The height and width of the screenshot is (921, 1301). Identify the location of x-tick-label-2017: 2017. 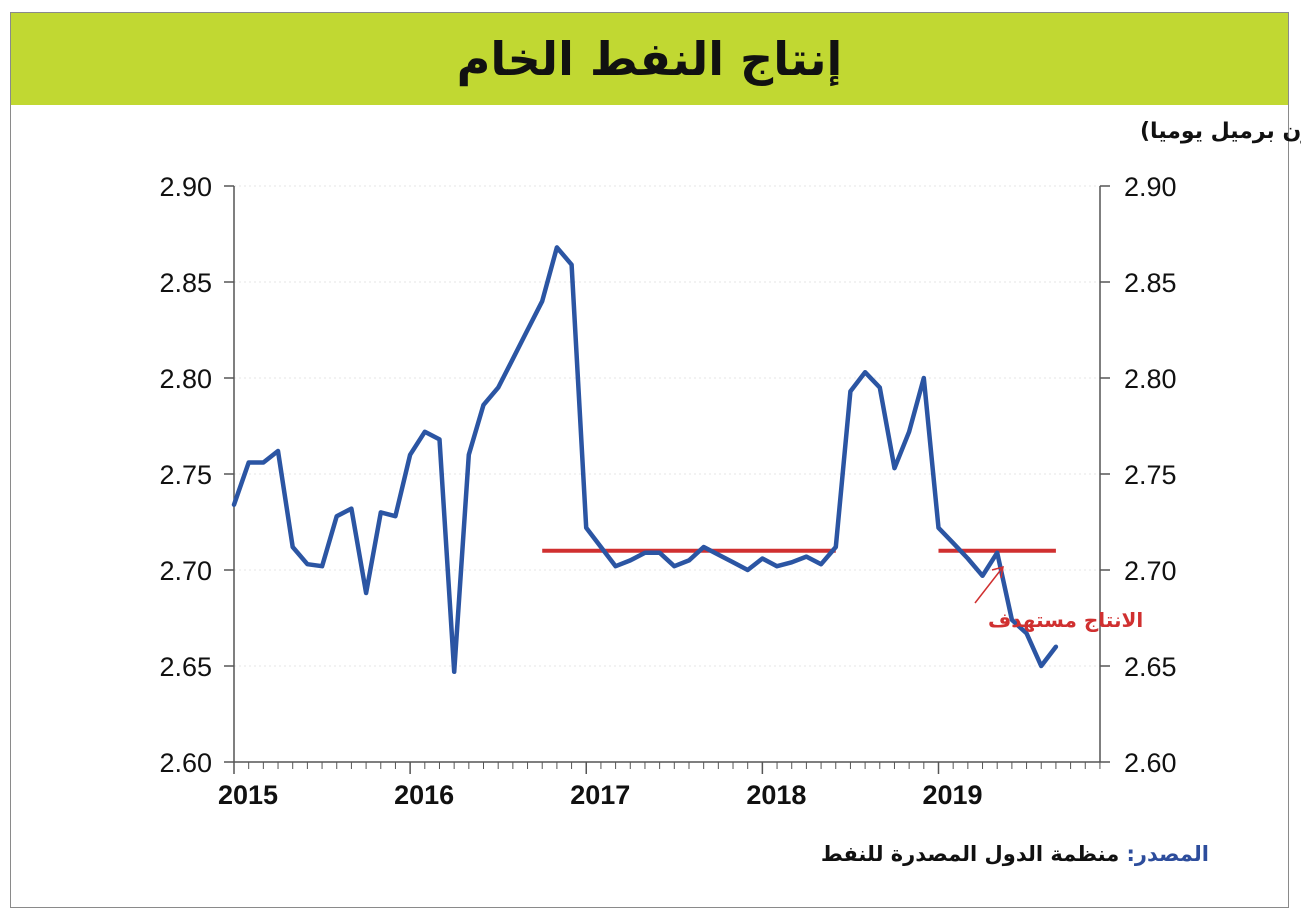
(600, 795).